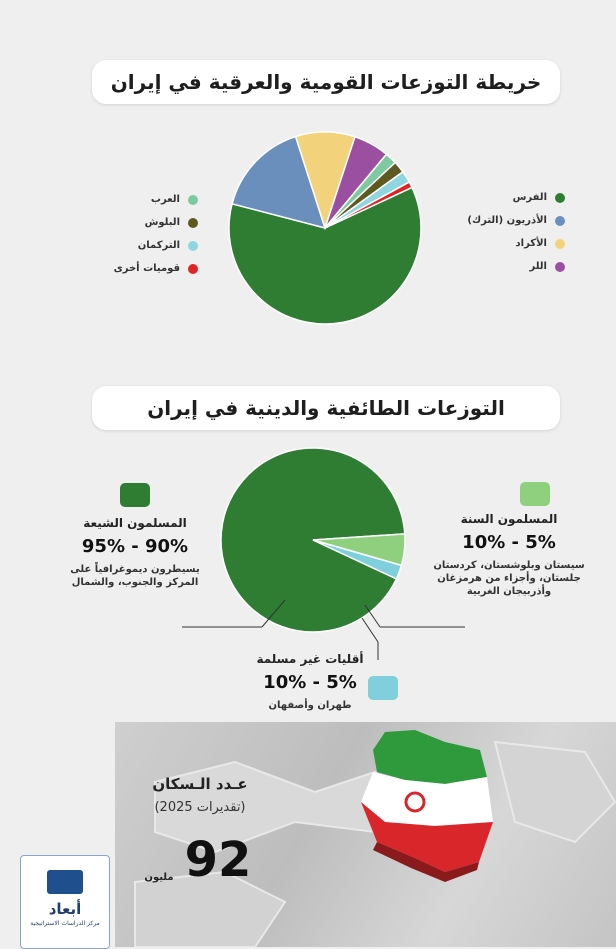 This screenshot has width=616, height=949. What do you see at coordinates (372, 616) in the screenshot?
I see `sunni-leader-line-diag` at bounding box center [372, 616].